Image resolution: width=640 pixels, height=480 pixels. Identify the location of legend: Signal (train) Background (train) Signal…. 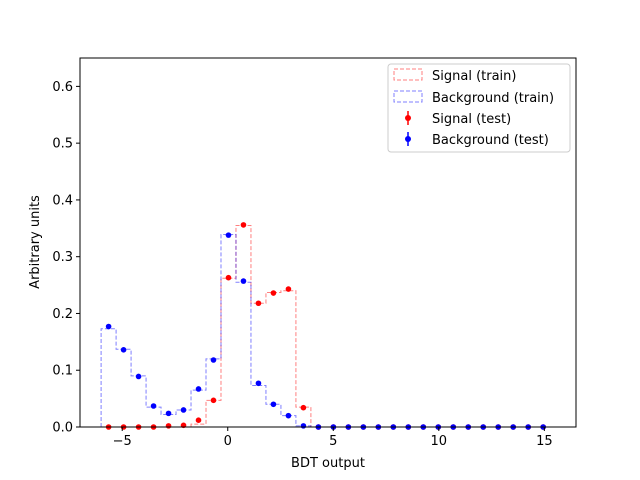
(479, 108).